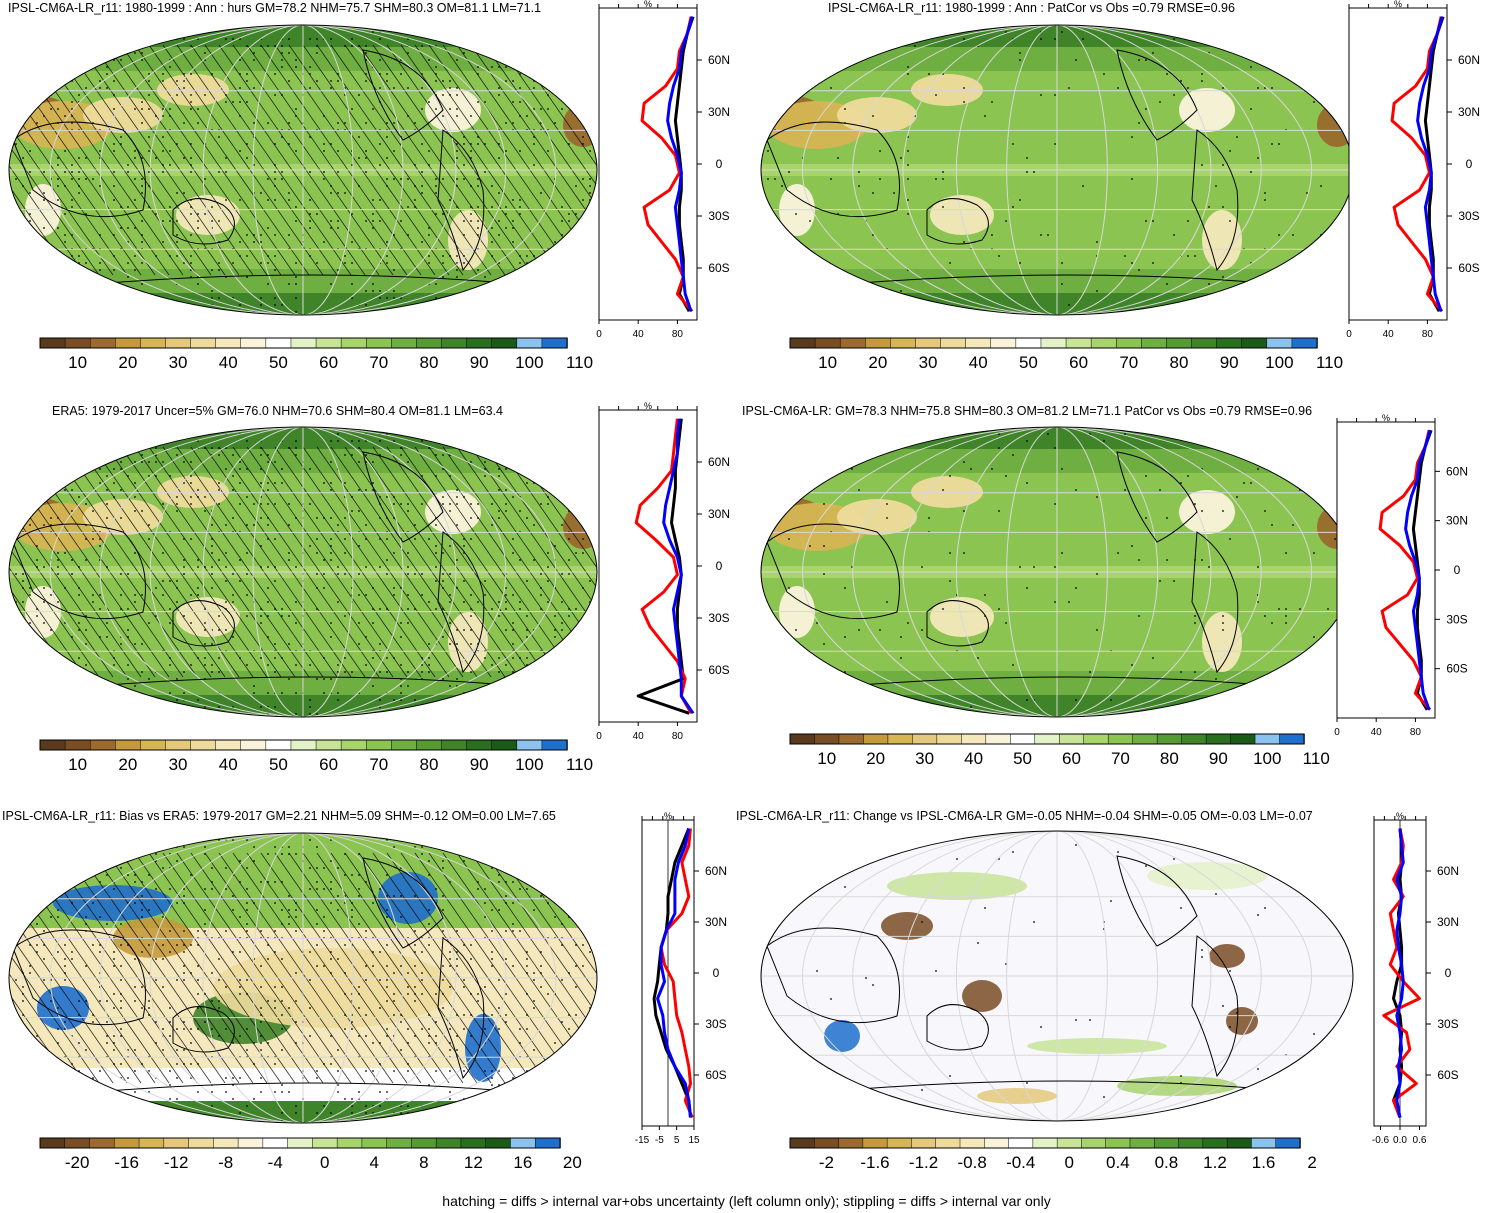 The height and width of the screenshot is (1213, 1493). What do you see at coordinates (1415, 978) in the screenshot?
I see `zonal-mean-plot: % 60N 30N 0 30S 60S -0.6 0.0 0.6` at bounding box center [1415, 978].